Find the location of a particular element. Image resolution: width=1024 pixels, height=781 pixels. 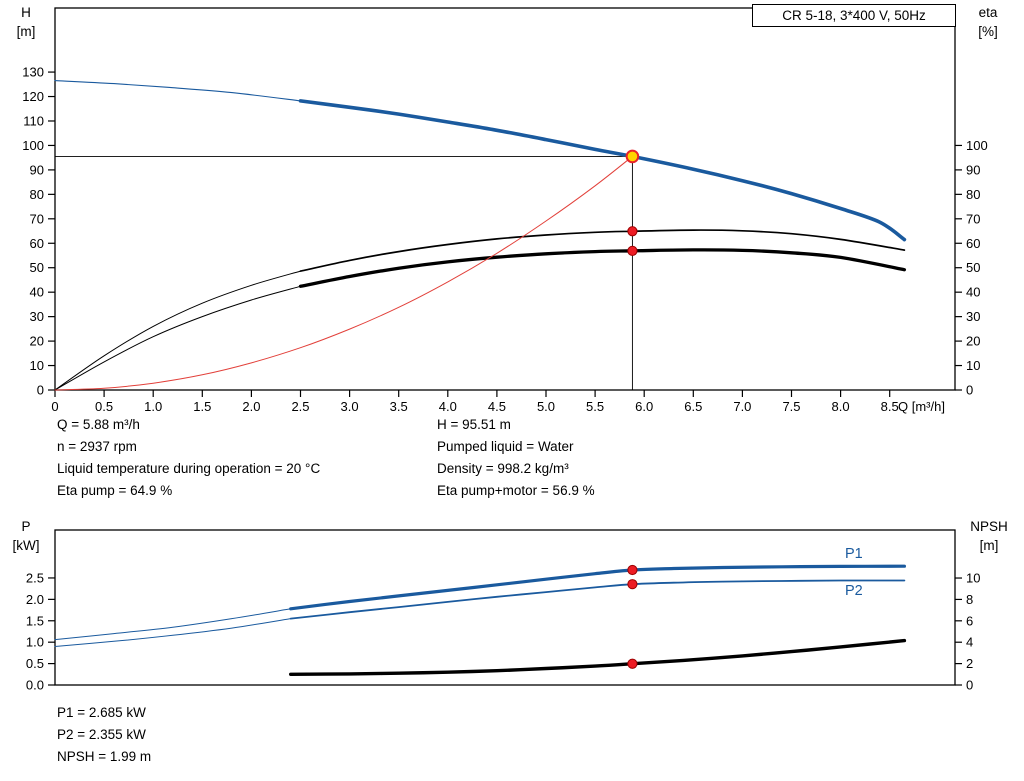

h-axis-title-unit: [m] is located at coordinates (26, 31).